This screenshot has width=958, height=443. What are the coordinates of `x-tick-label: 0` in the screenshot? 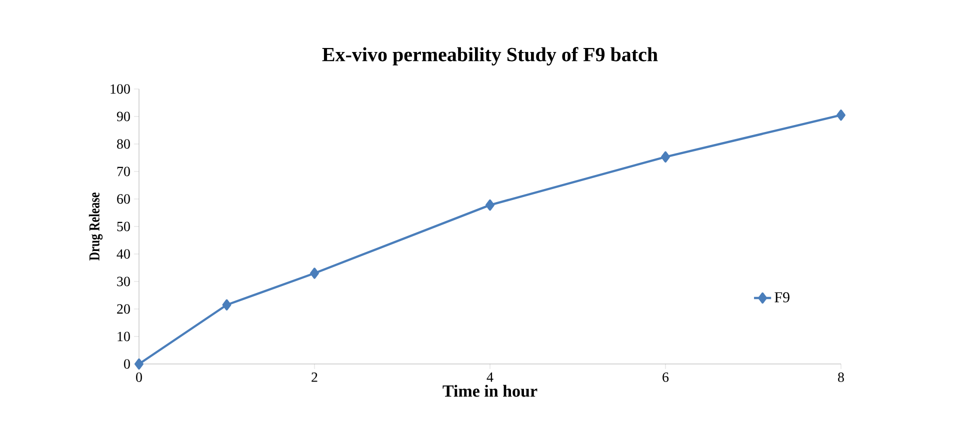 It's located at (139, 377).